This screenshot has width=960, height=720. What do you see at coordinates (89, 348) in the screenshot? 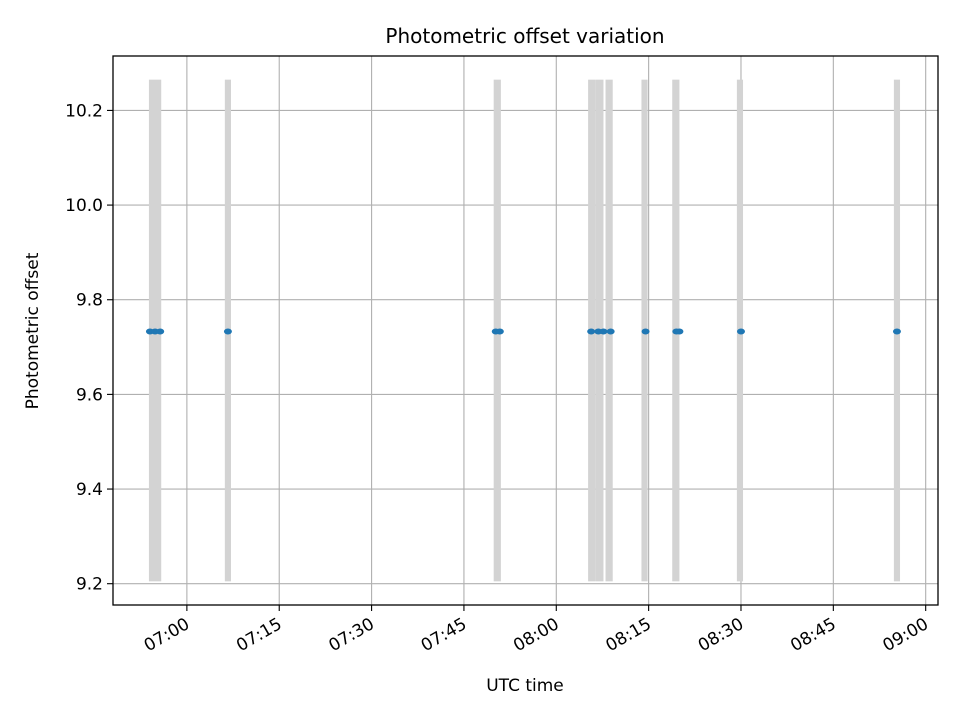
I see `y-axis-ticks: 9.2 9.4 9.6 9.8 10.0 10.2` at bounding box center [89, 348].